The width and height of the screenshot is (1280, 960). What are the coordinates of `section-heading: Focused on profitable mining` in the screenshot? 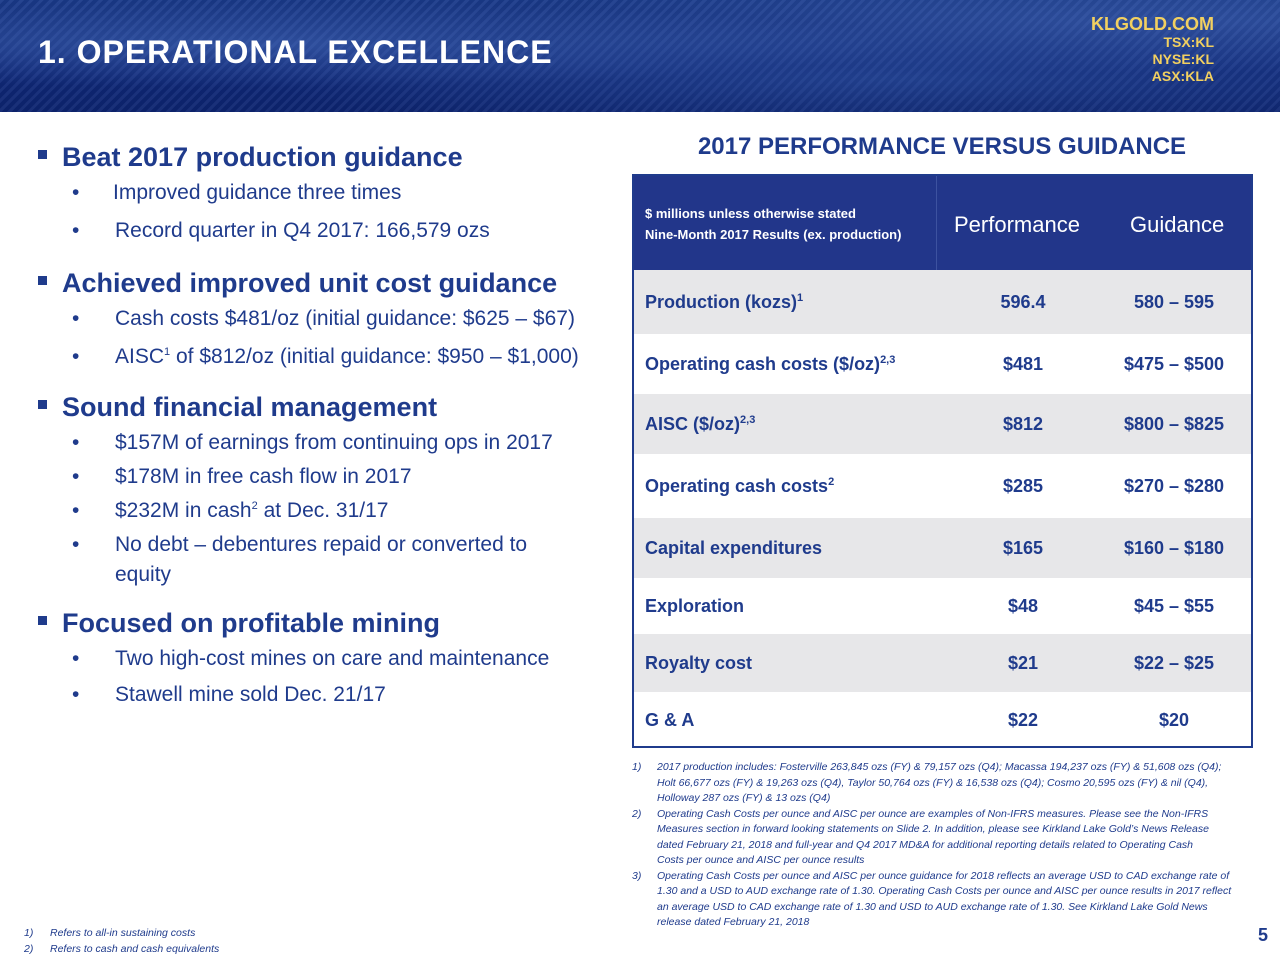 It's located at (333, 623).